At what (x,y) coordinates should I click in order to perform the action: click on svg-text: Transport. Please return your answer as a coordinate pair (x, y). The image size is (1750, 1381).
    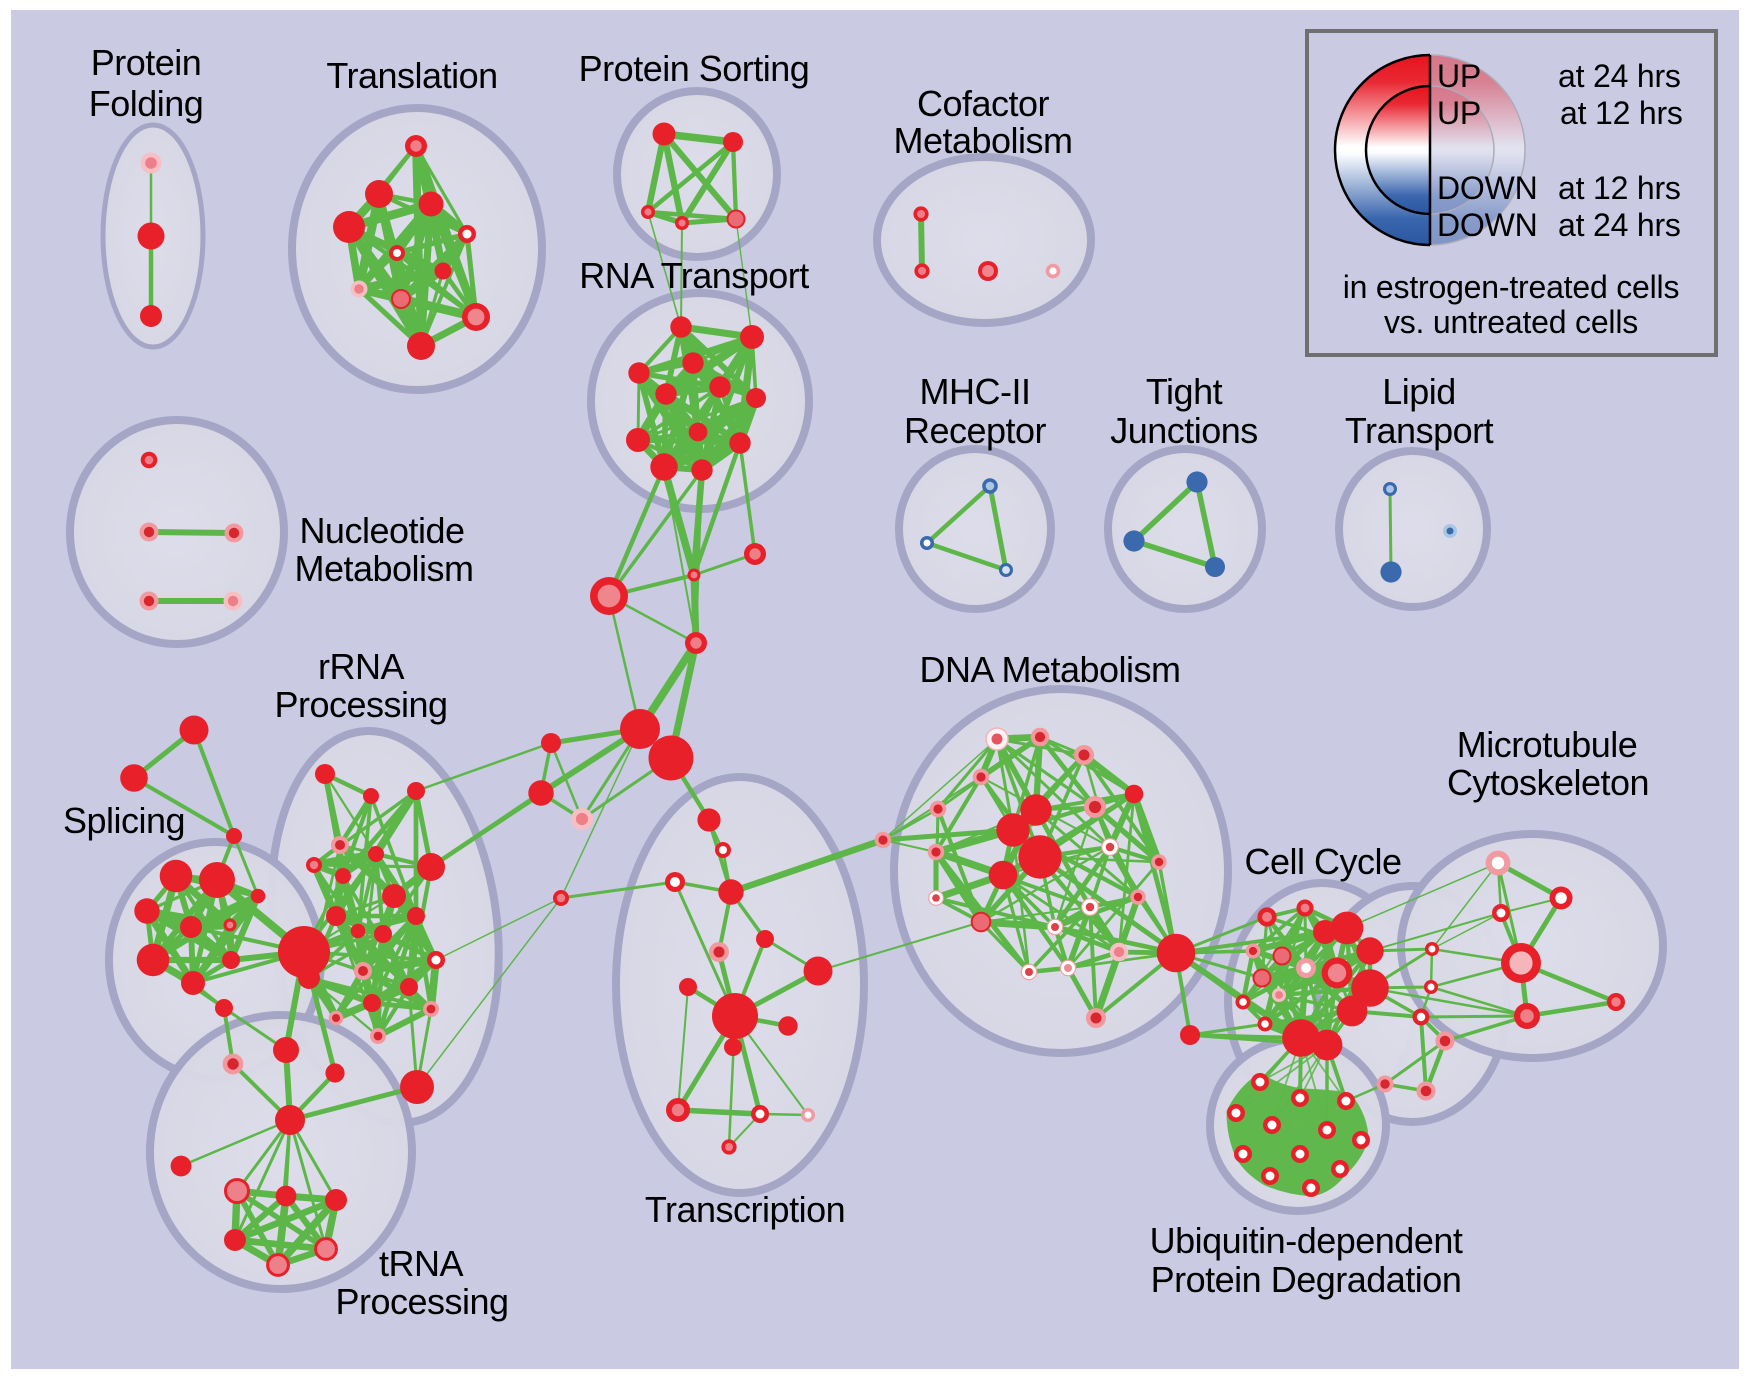
    Looking at the image, I should click on (1419, 430).